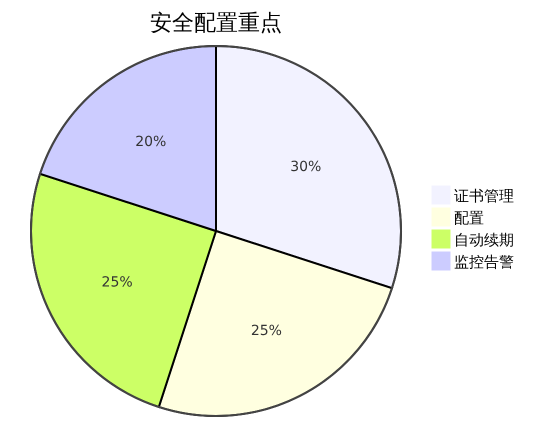 This screenshot has width=543, height=434. I want to click on legend-label: 监控告警, so click(484, 262).